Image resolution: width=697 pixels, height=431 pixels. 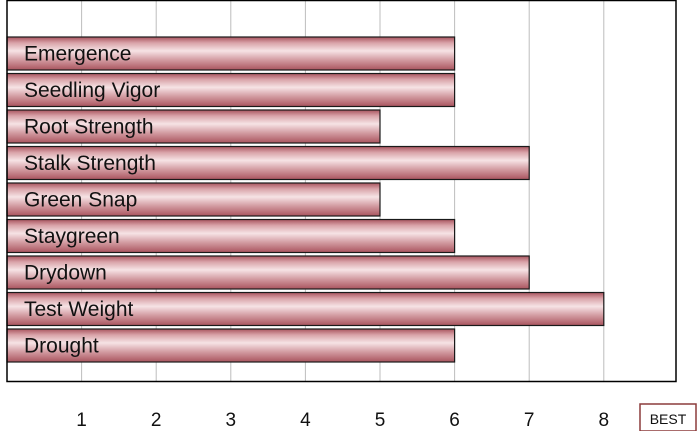 I want to click on bar-seedling-vigor: Seedling Vigor, so click(x=231, y=90).